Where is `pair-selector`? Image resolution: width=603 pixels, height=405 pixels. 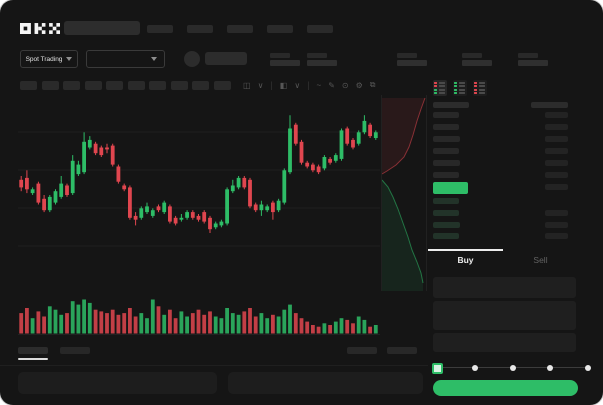 pair-selector is located at coordinates (125, 59).